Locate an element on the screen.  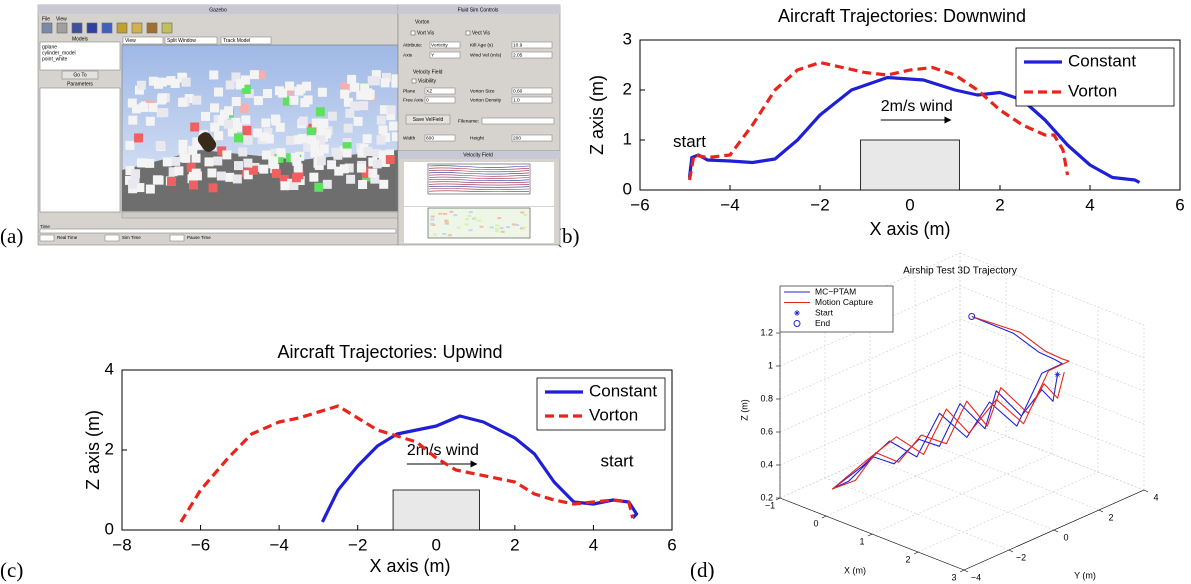
label: Width is located at coordinates (409, 138).